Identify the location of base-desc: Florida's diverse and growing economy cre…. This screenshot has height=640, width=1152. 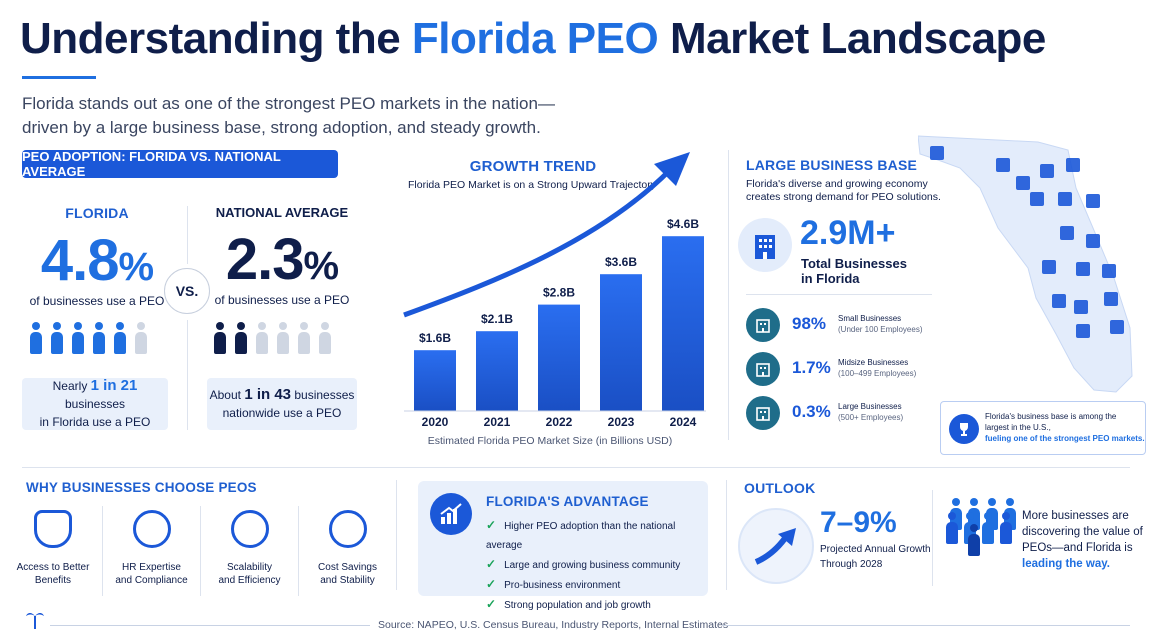
(843, 190).